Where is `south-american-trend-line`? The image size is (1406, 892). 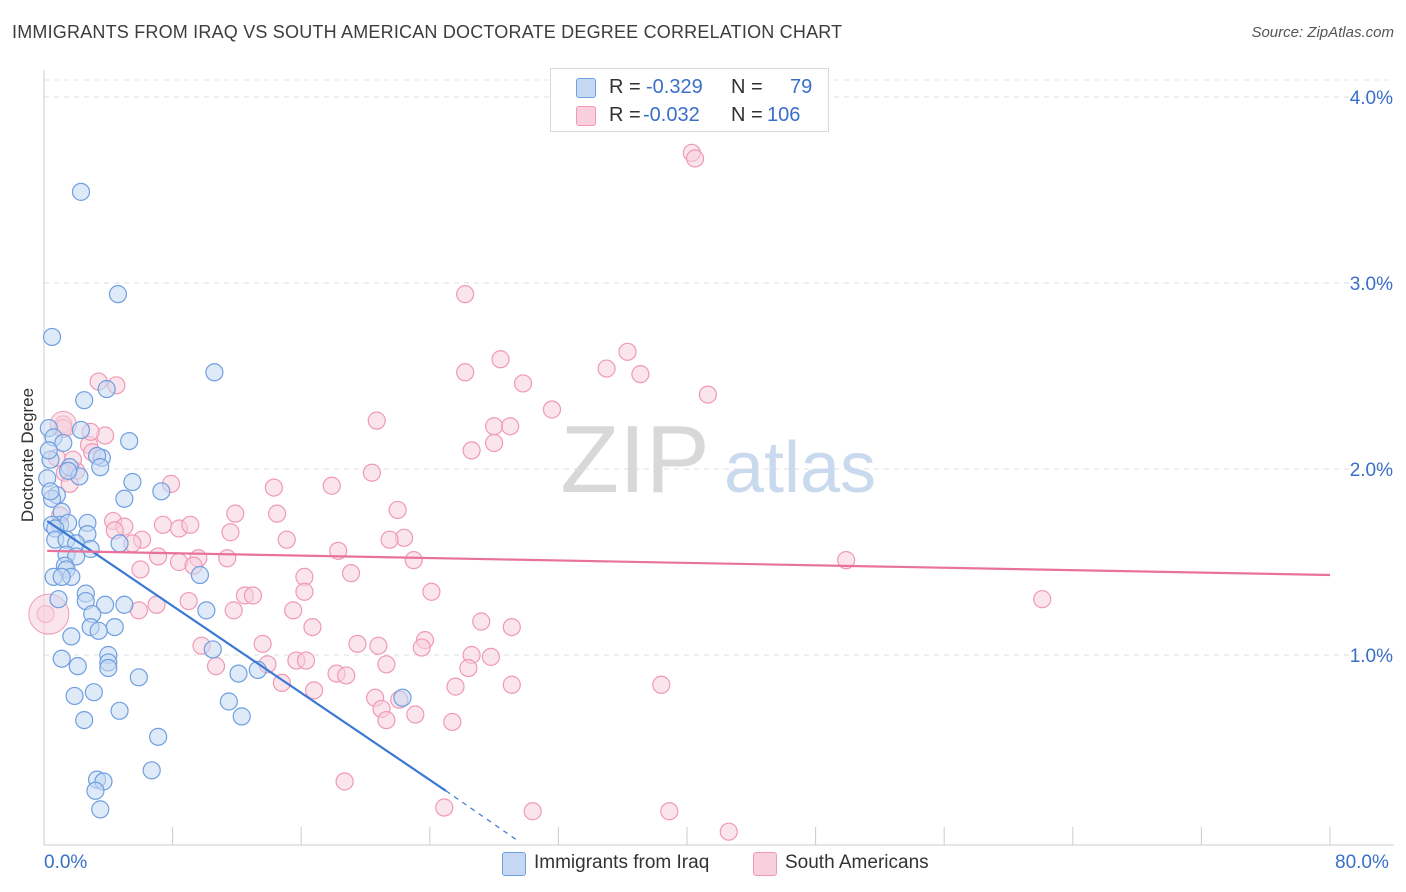
south-american-trend-line is located at coordinates (689, 563).